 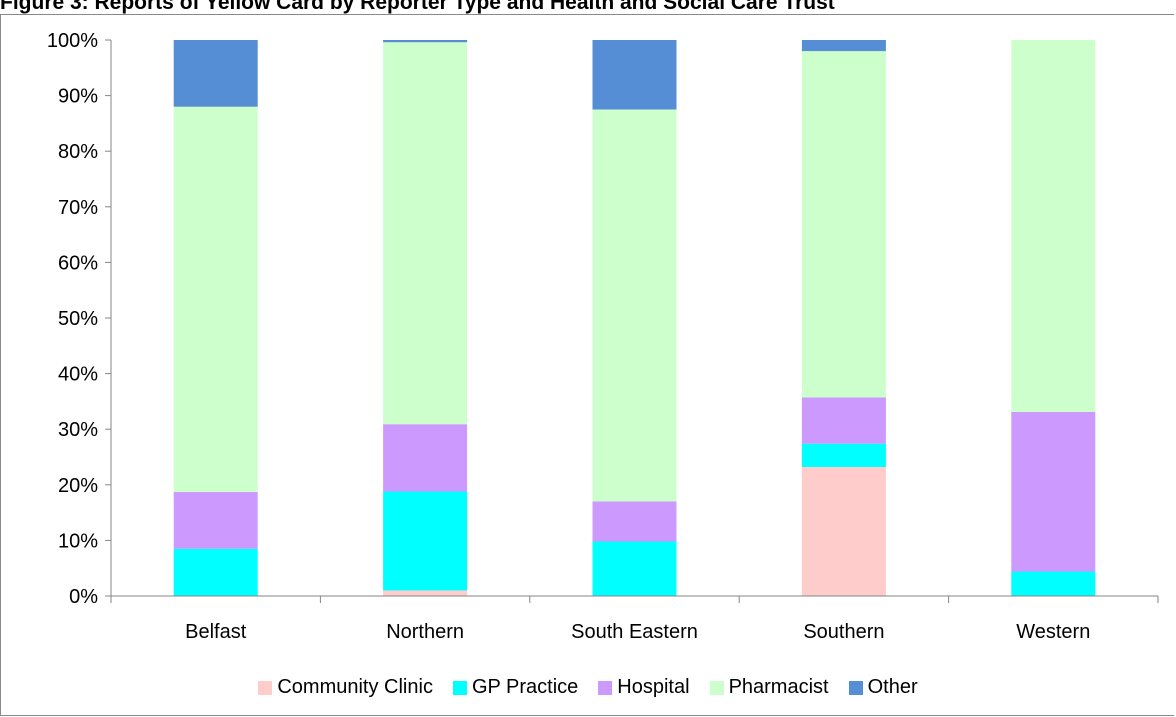 I want to click on legend-label: Other, so click(x=892, y=687).